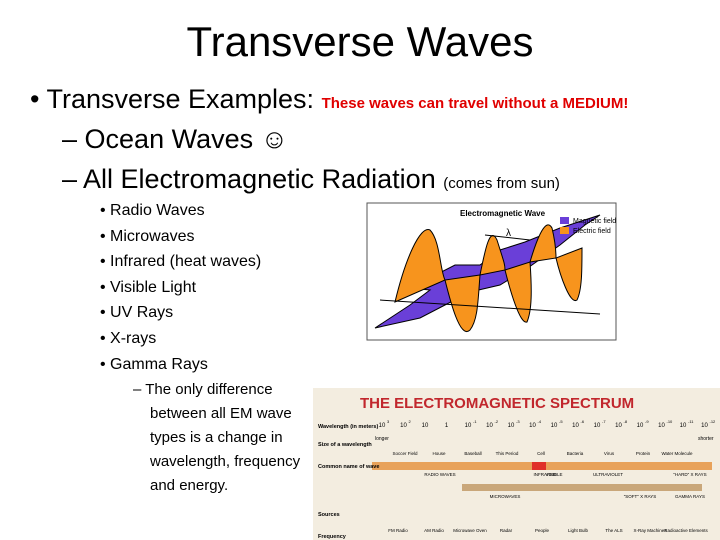 This screenshot has width=720, height=540. I want to click on size-label: Baseball, so click(472, 453).